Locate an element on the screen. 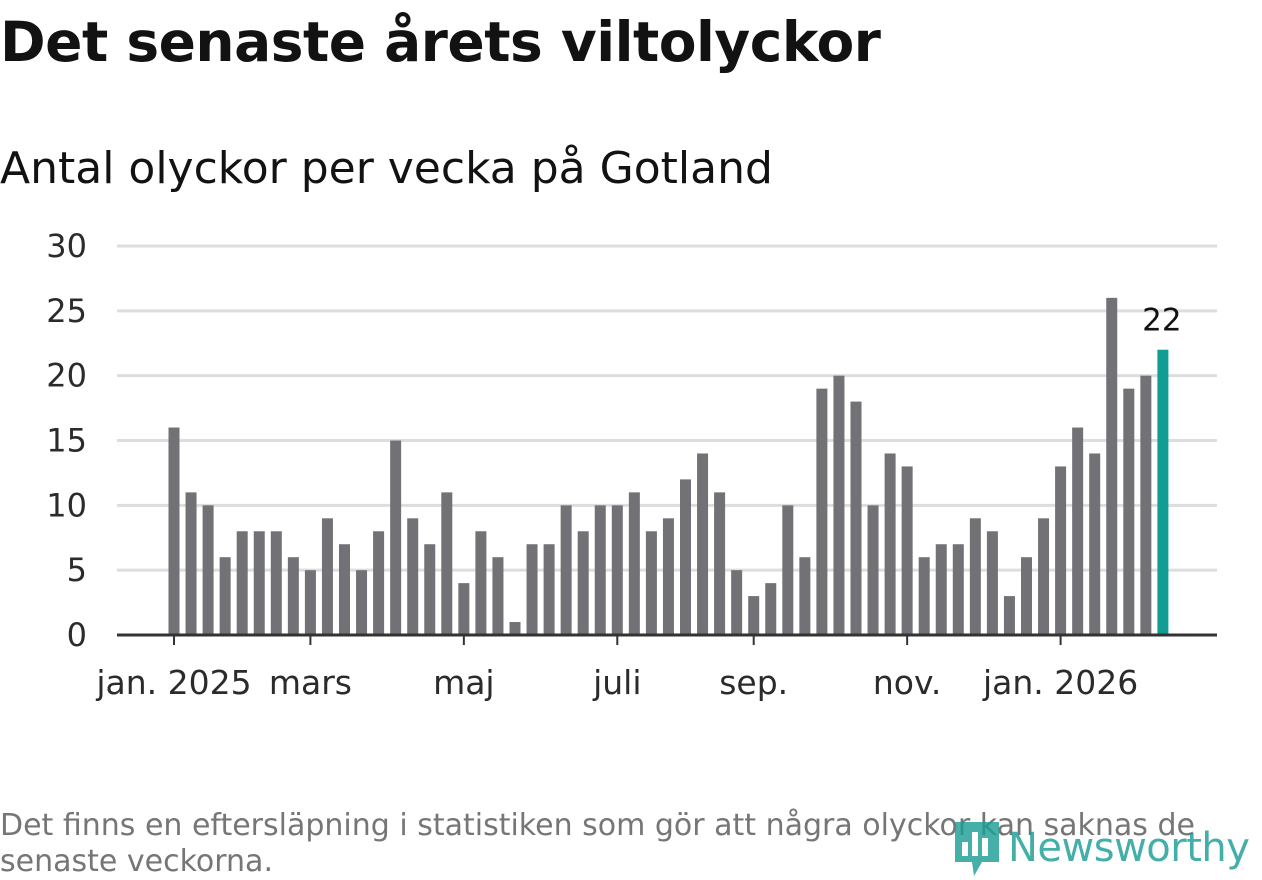  highlight-data-label: 22 is located at coordinates (1161, 321).